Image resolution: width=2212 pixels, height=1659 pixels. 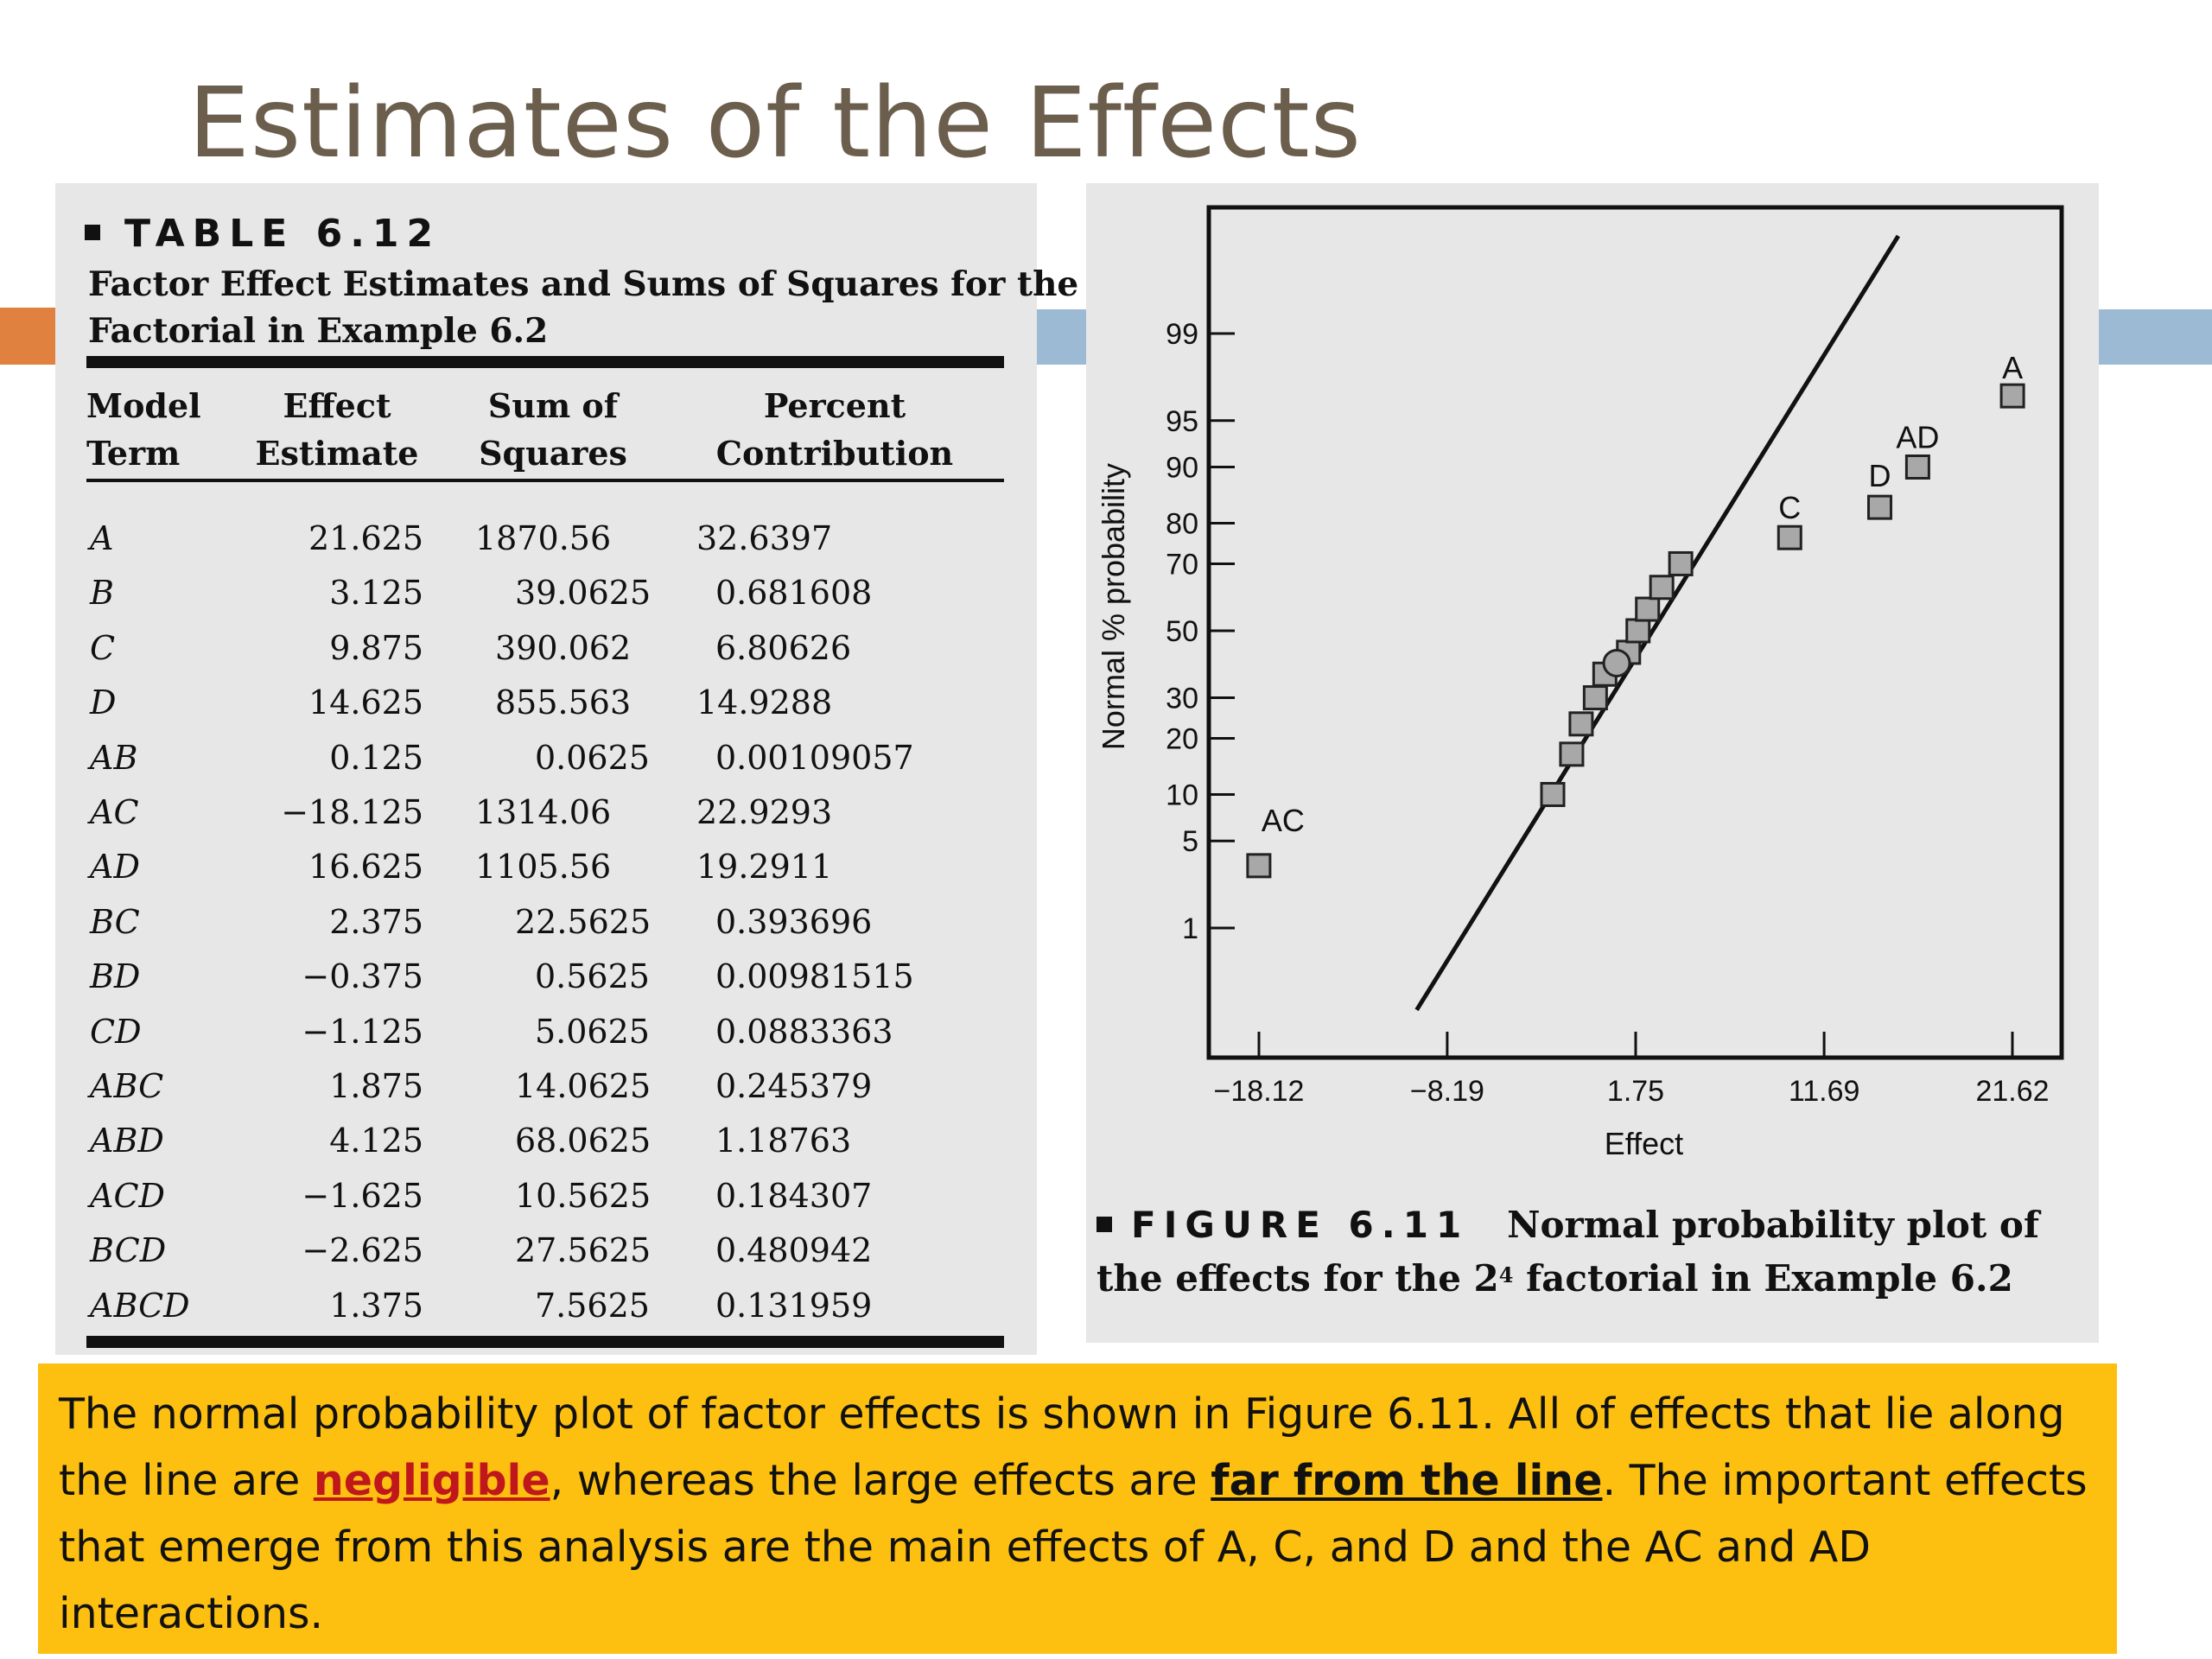 What do you see at coordinates (592, 976) in the screenshot?
I see `cell-sum-of-squares: 0.5625` at bounding box center [592, 976].